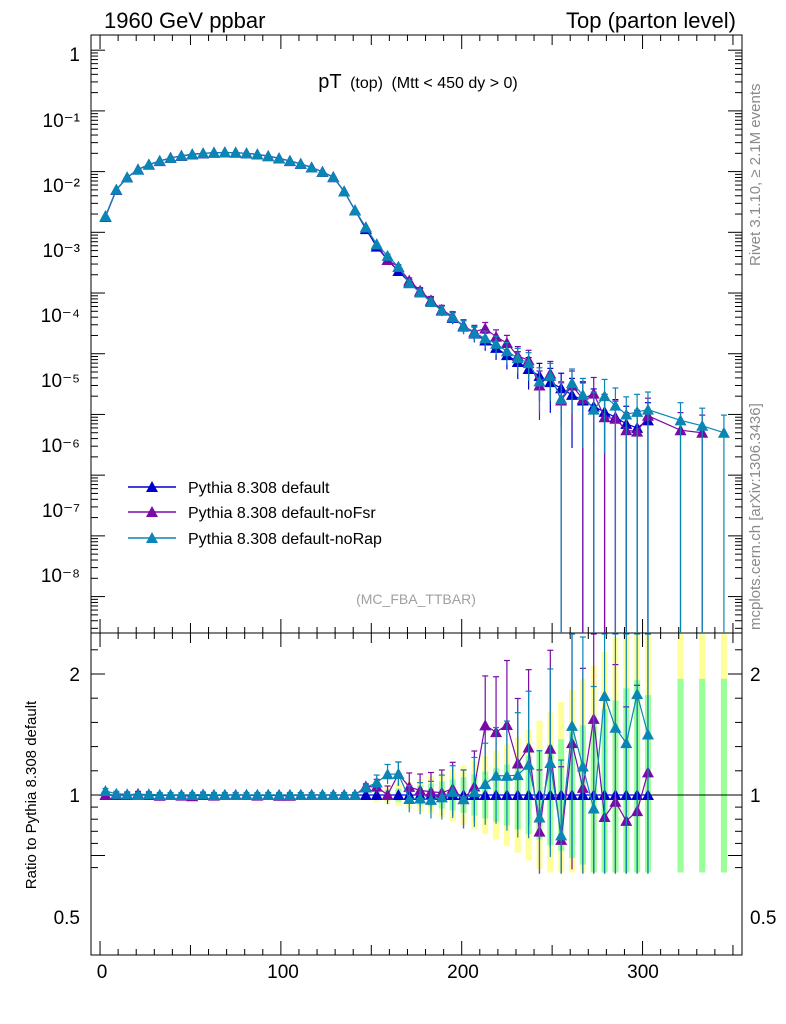  What do you see at coordinates (282, 513) in the screenshot?
I see `legend-label-nofsr: Pythia 8.308 default-noFsr` at bounding box center [282, 513].